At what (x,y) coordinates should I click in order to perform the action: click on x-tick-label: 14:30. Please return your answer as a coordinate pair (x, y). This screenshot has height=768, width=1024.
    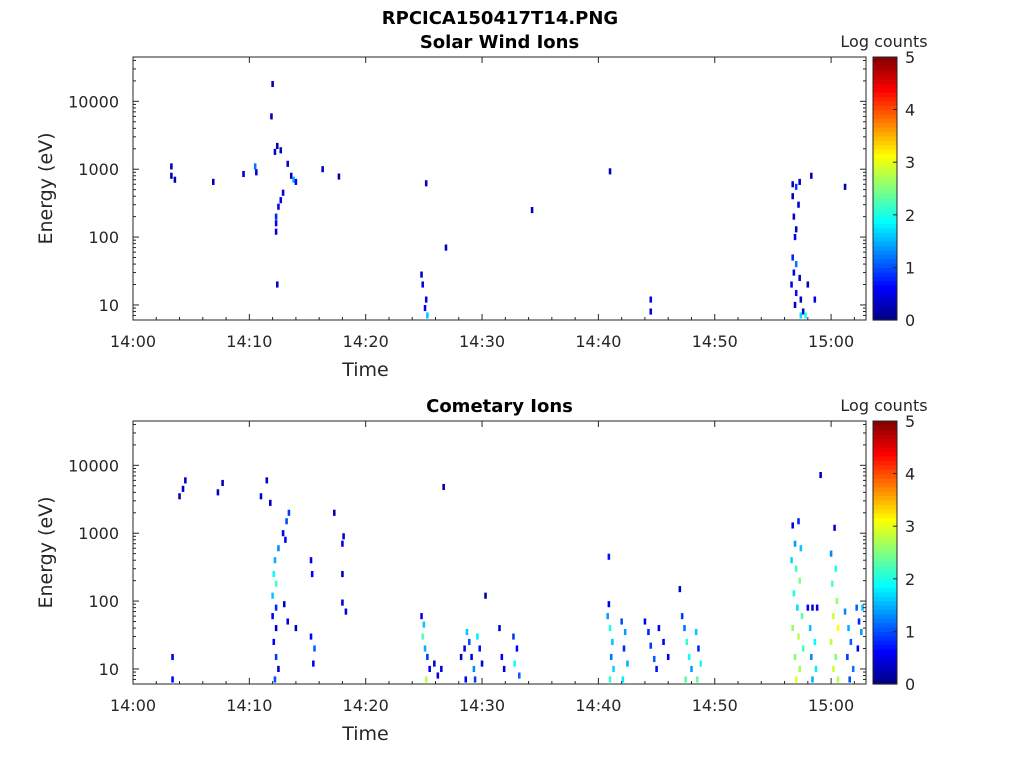
    Looking at the image, I should click on (482, 341).